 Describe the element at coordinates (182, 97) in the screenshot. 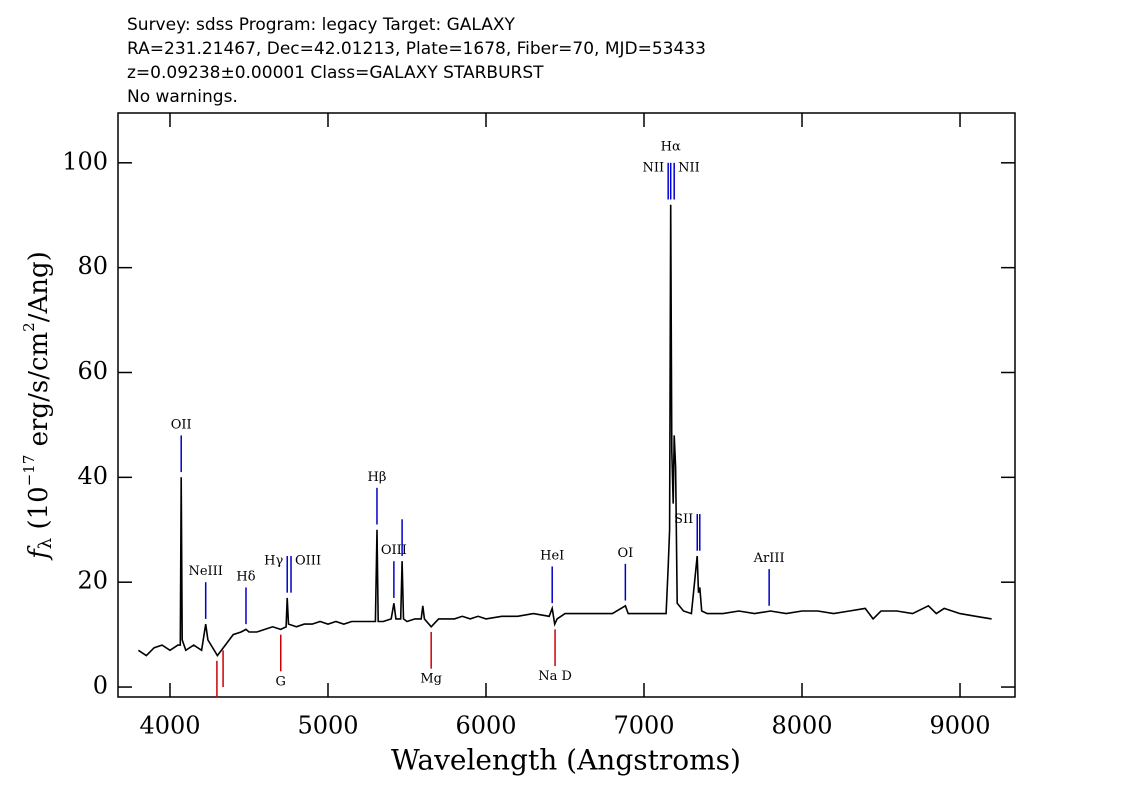

I see `header-line: No warnings.` at that location.